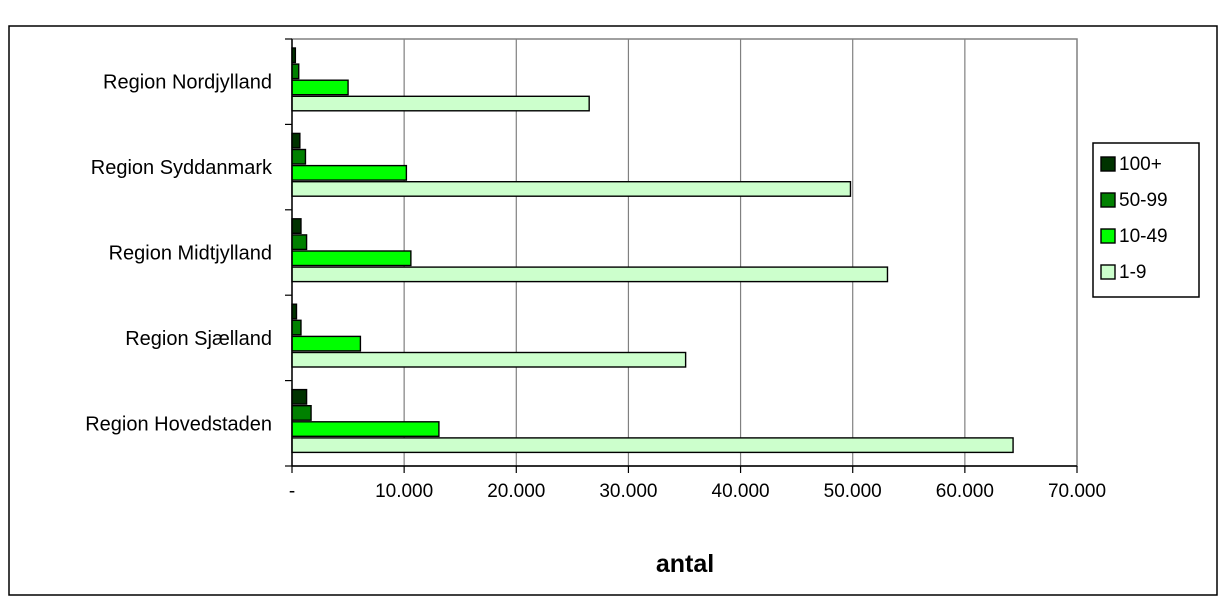 The image size is (1223, 597). Describe the element at coordinates (1140, 164) in the screenshot. I see `legend-label: 100+` at that location.